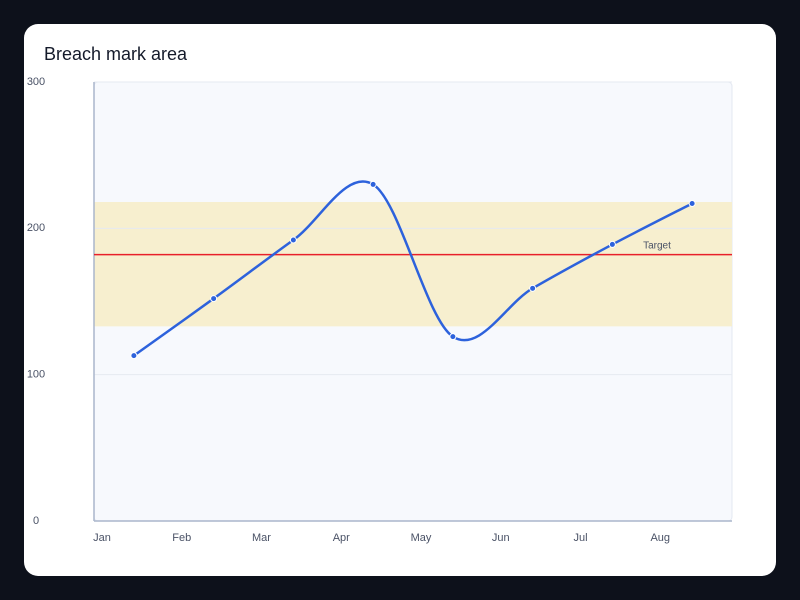 Image resolution: width=800 pixels, height=600 pixels. I want to click on x-tick-label: Jul, so click(580, 538).